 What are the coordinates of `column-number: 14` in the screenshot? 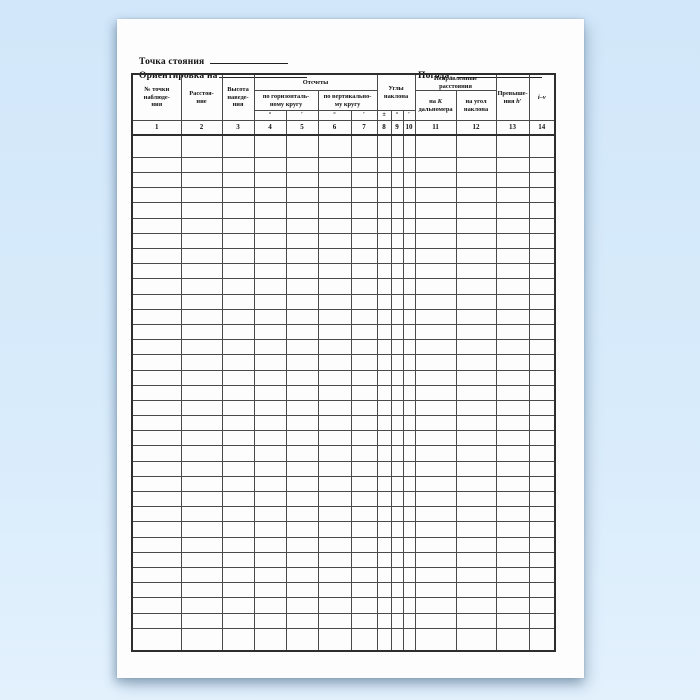 It's located at (542, 128).